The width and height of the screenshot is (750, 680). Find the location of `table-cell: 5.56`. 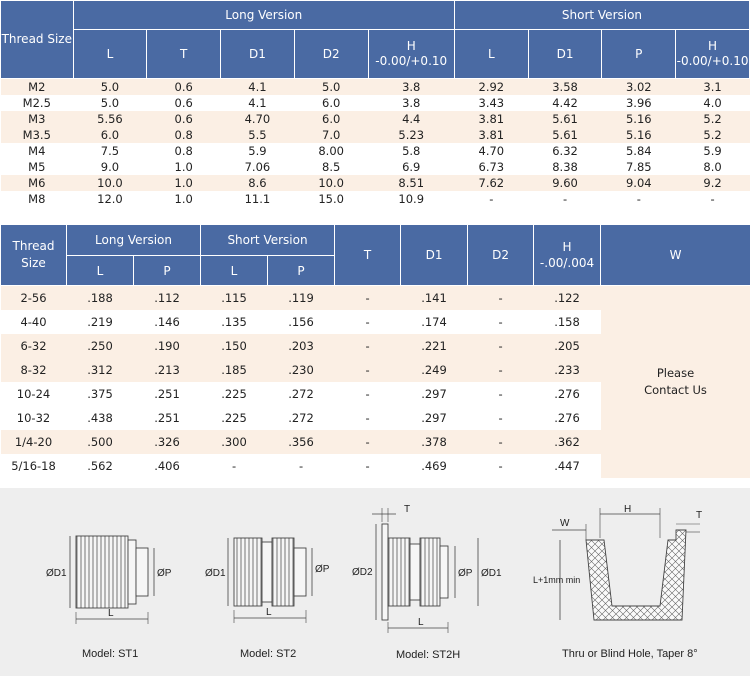

table-cell: 5.56 is located at coordinates (110, 119).